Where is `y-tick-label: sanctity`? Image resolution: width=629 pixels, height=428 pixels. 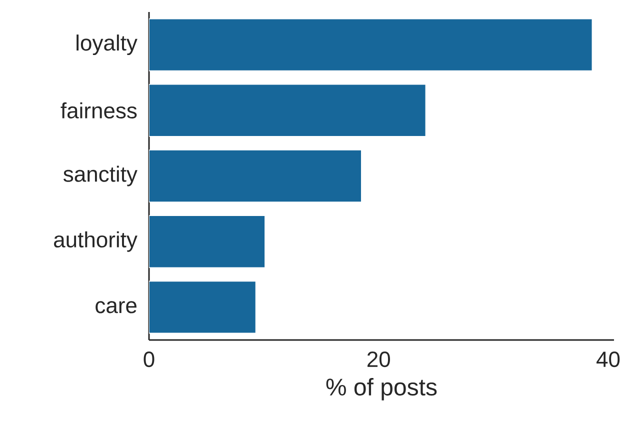
y-tick-label: sanctity is located at coordinates (101, 176).